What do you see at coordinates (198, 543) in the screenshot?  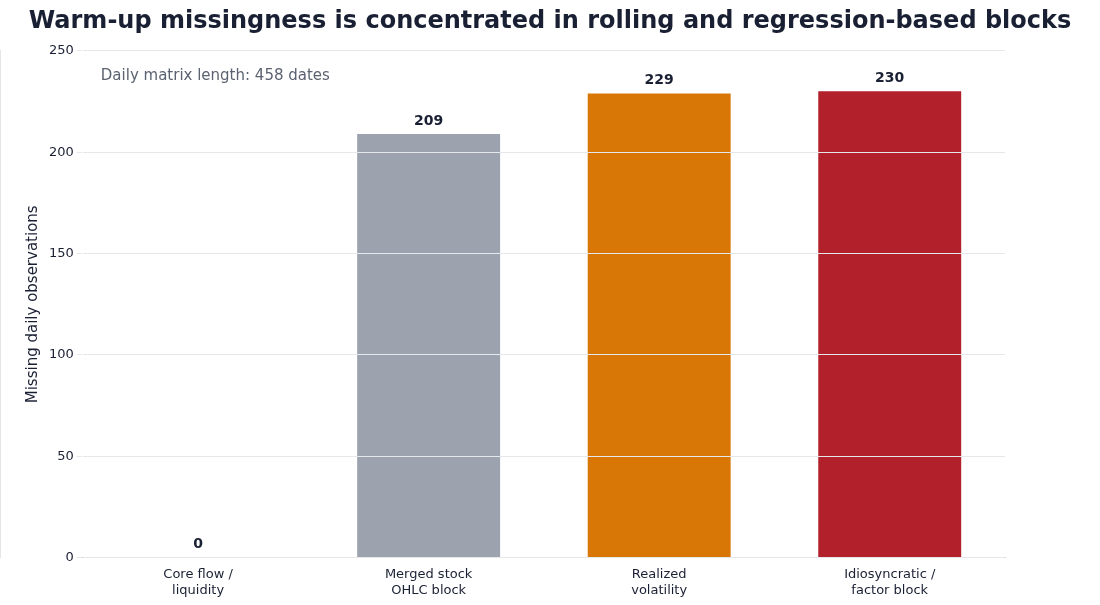 I see `data-label: 0` at bounding box center [198, 543].